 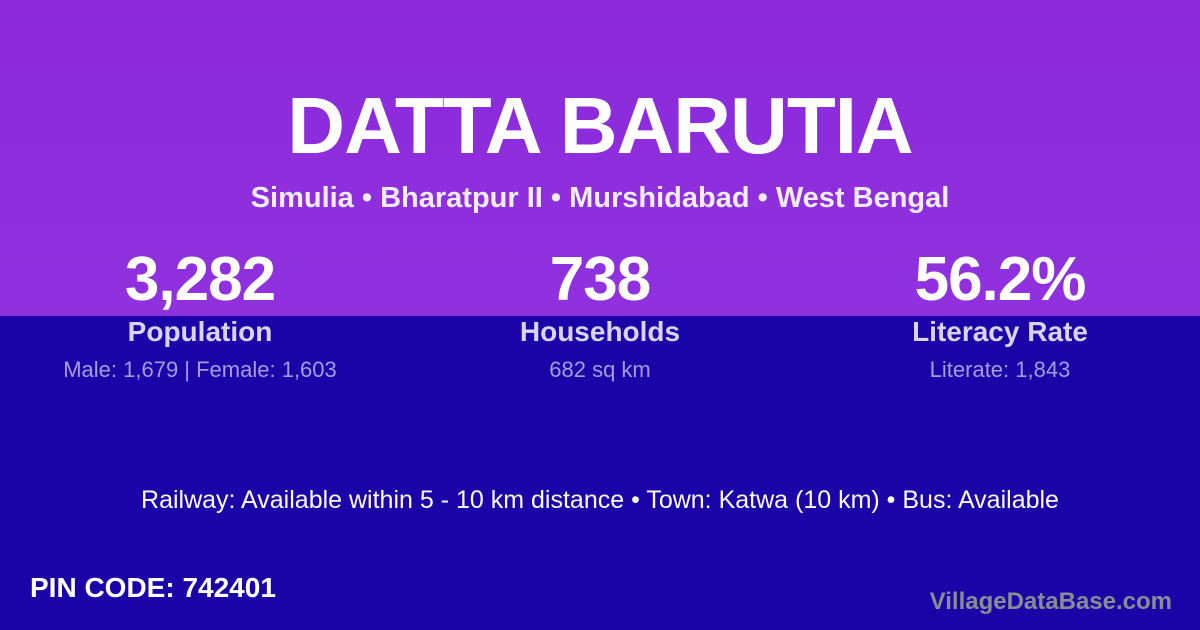 I want to click on households-detail: 682 sq km, so click(x=600, y=369).